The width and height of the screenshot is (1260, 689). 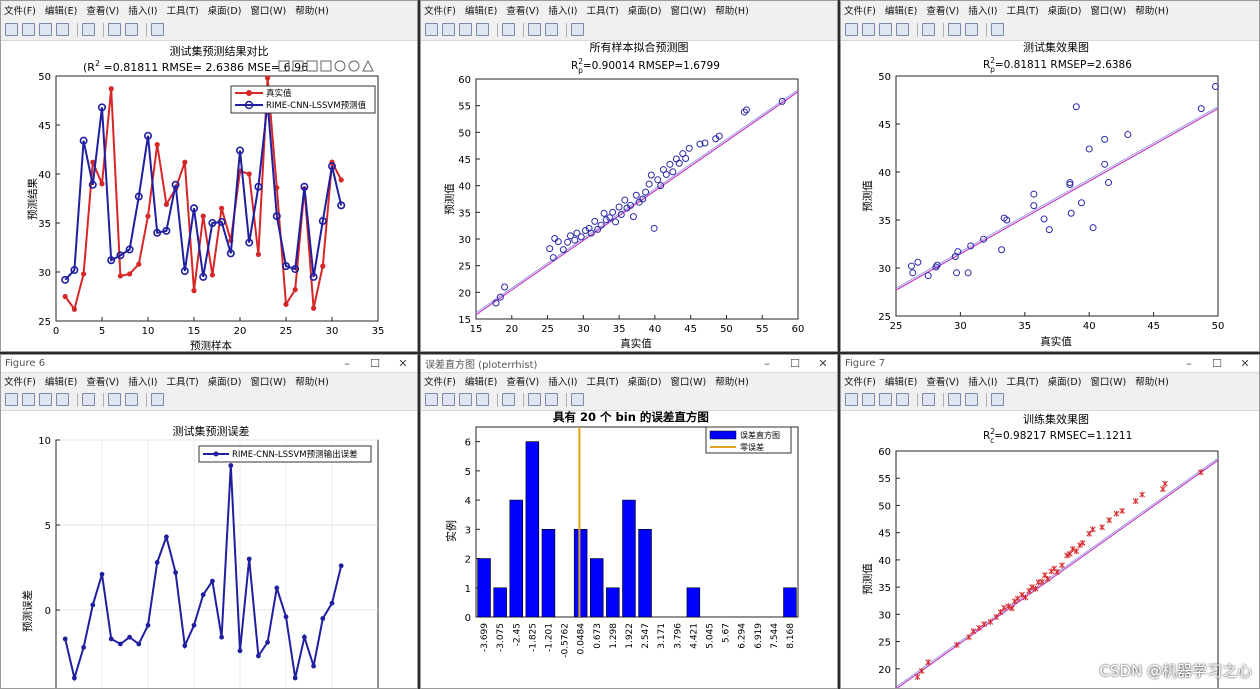 I want to click on datatip-icon, so click(x=312, y=66).